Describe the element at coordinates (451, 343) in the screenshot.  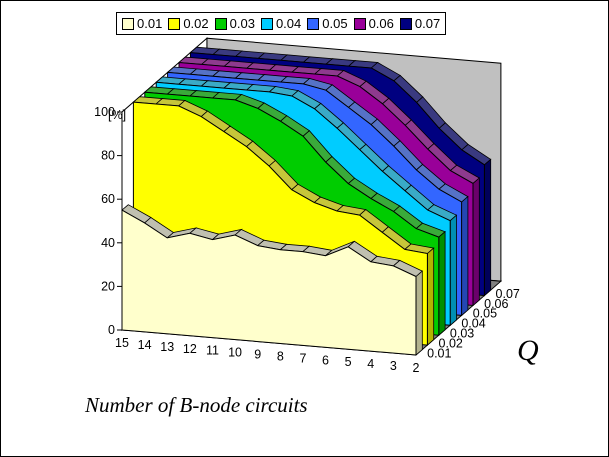
I see `z-tick-label: 0.02` at that location.